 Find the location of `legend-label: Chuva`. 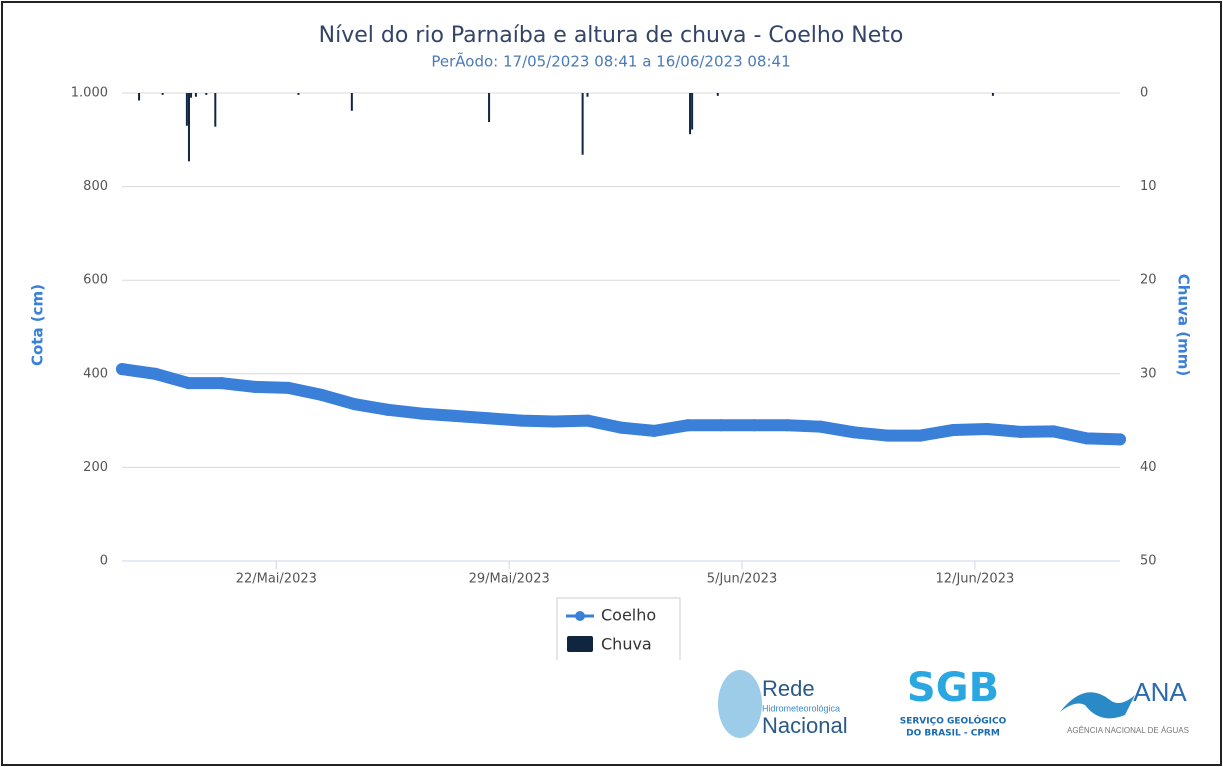

legend-label: Chuva is located at coordinates (626, 644).